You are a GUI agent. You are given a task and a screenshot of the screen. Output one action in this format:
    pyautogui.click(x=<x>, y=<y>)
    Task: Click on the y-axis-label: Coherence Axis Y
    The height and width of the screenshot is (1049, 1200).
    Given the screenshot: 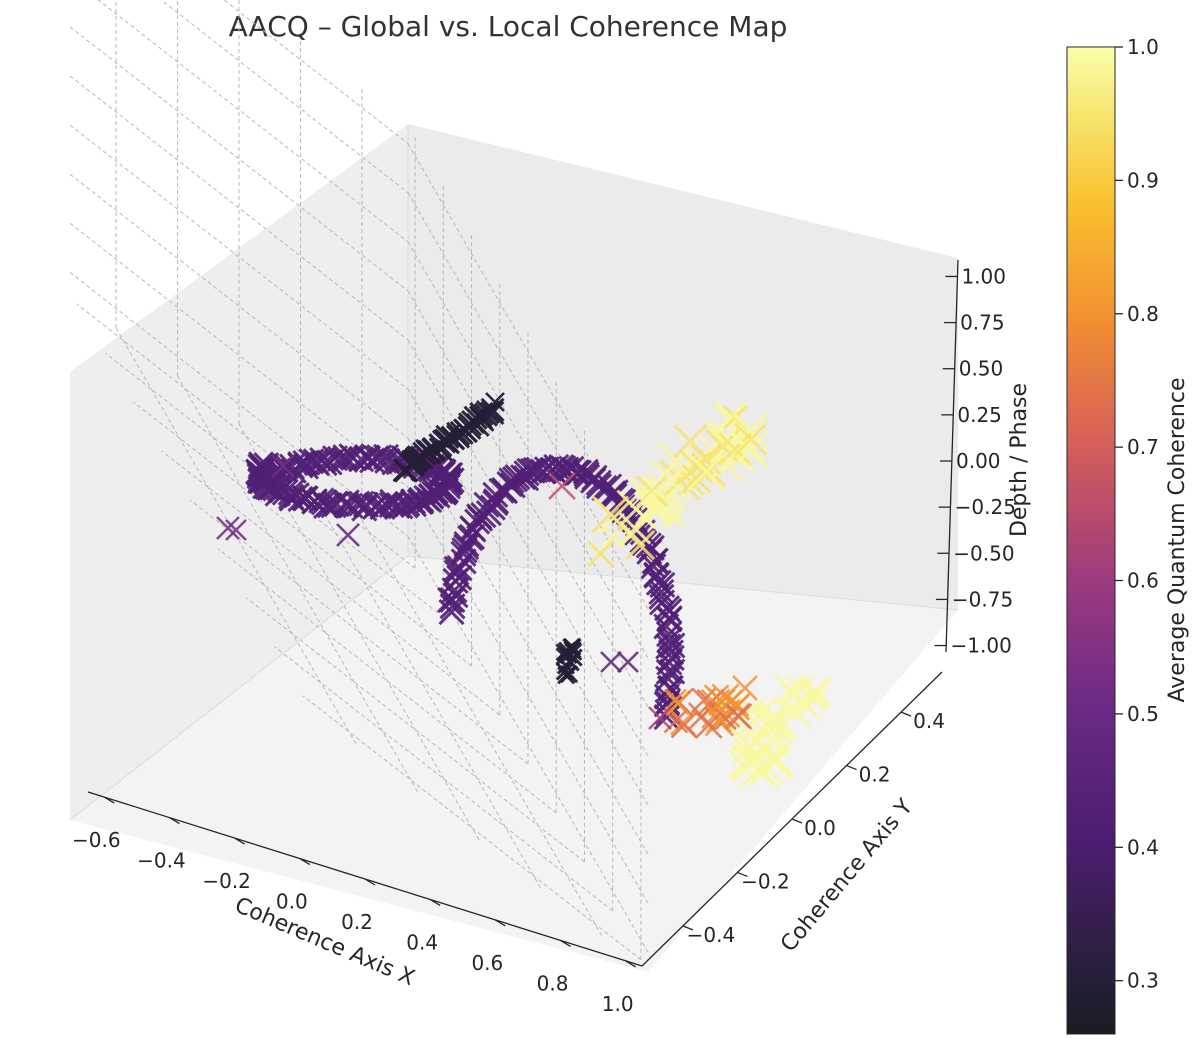 What is the action you would take?
    pyautogui.click(x=847, y=875)
    